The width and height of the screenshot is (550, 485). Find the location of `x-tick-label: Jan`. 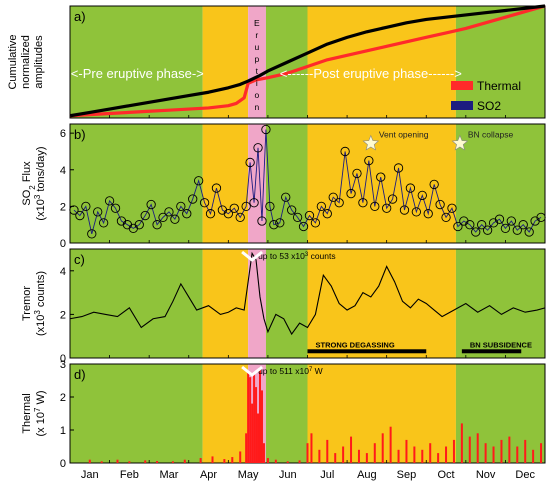

x-tick-label: Jan is located at coordinates (90, 475).